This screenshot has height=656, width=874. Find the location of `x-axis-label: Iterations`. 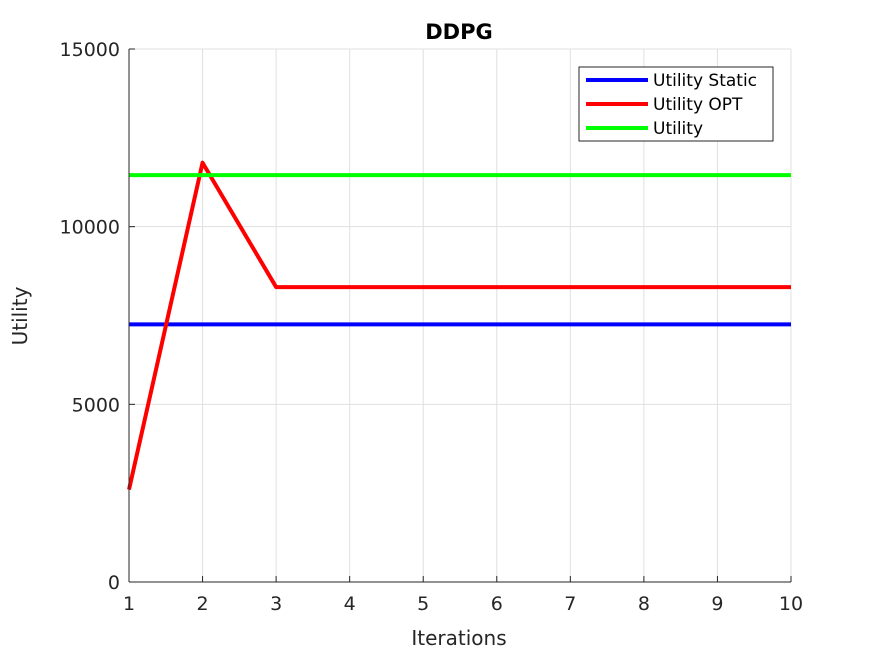

x-axis-label: Iterations is located at coordinates (458, 638).